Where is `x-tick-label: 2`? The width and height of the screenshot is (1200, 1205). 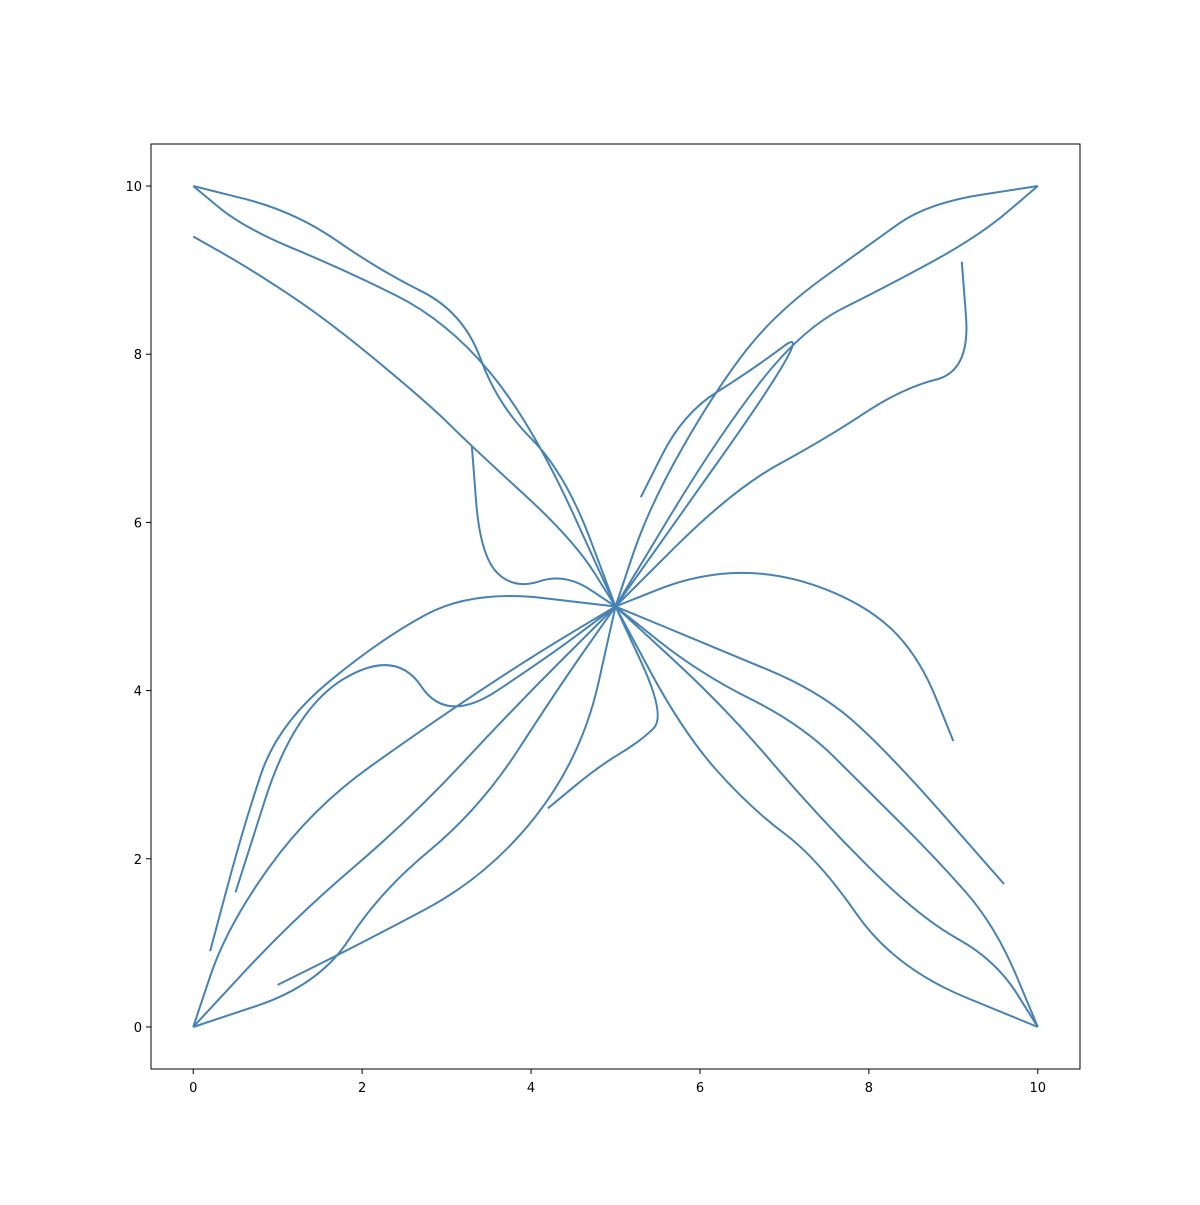 x-tick-label: 2 is located at coordinates (362, 1088).